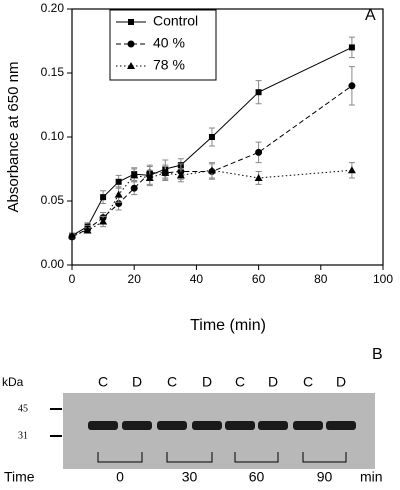 The image size is (400, 490). I want to click on y-axis-label: Absorbance at 650 nm, so click(13, 137).